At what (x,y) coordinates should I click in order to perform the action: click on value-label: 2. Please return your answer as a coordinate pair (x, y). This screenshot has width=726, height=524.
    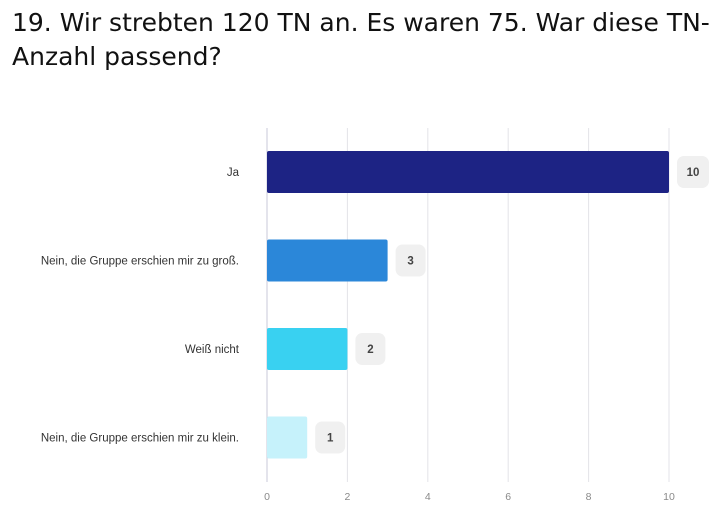
    Looking at the image, I should click on (370, 350).